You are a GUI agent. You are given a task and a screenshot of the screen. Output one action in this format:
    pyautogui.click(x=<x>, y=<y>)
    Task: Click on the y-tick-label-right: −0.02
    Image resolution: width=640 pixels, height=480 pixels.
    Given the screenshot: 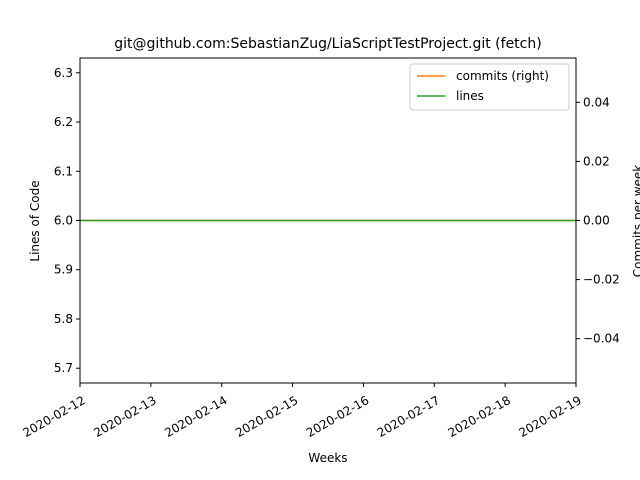 What is the action you would take?
    pyautogui.click(x=601, y=280)
    